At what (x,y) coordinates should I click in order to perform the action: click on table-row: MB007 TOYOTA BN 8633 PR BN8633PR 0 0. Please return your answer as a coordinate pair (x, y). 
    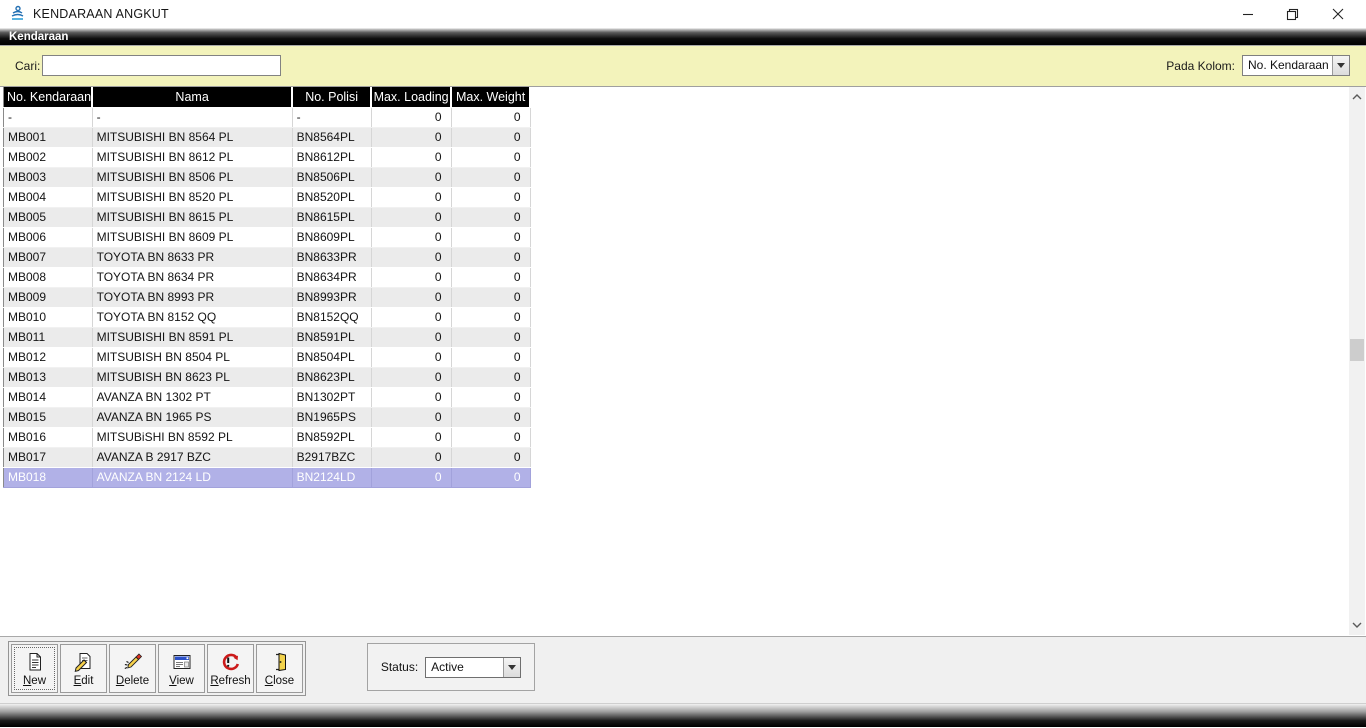
    Looking at the image, I should click on (267, 257).